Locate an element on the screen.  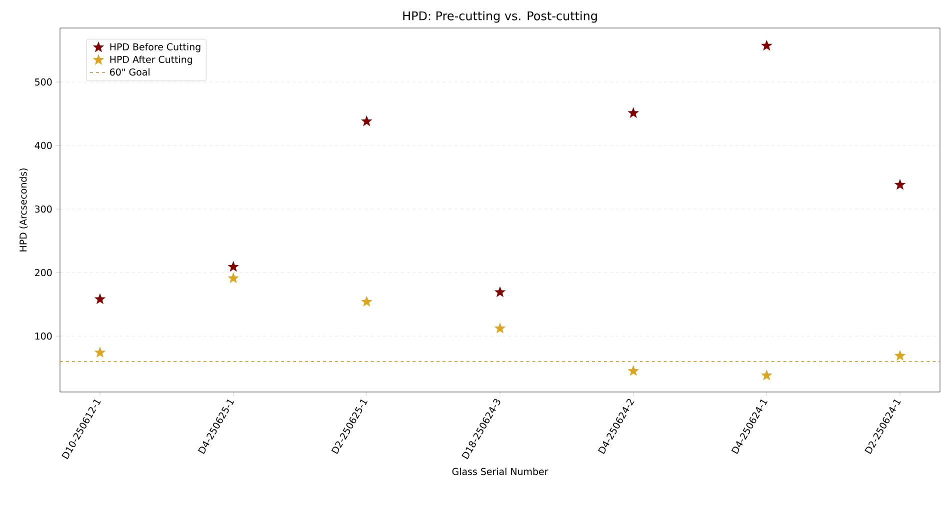
y-tick-label: 400 is located at coordinates (43, 146).